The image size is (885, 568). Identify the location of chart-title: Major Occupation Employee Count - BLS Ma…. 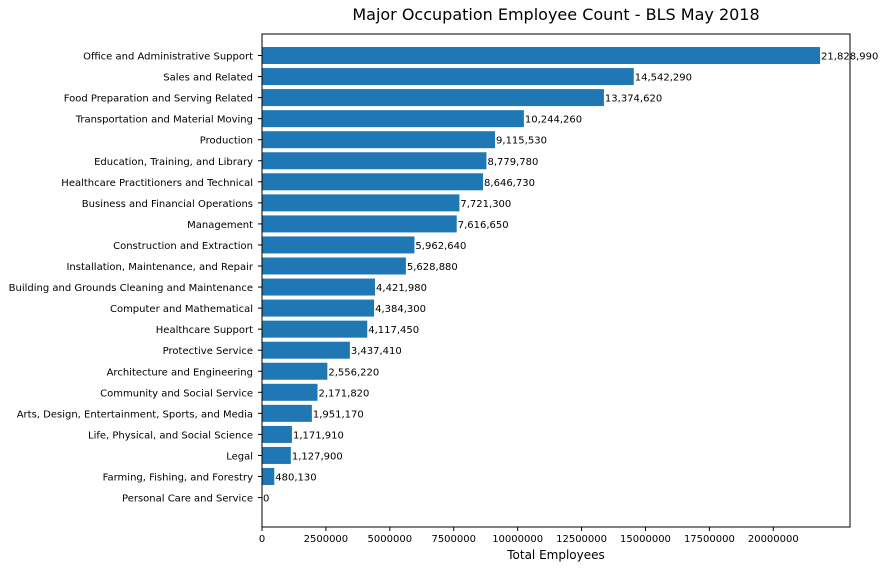
(555, 14).